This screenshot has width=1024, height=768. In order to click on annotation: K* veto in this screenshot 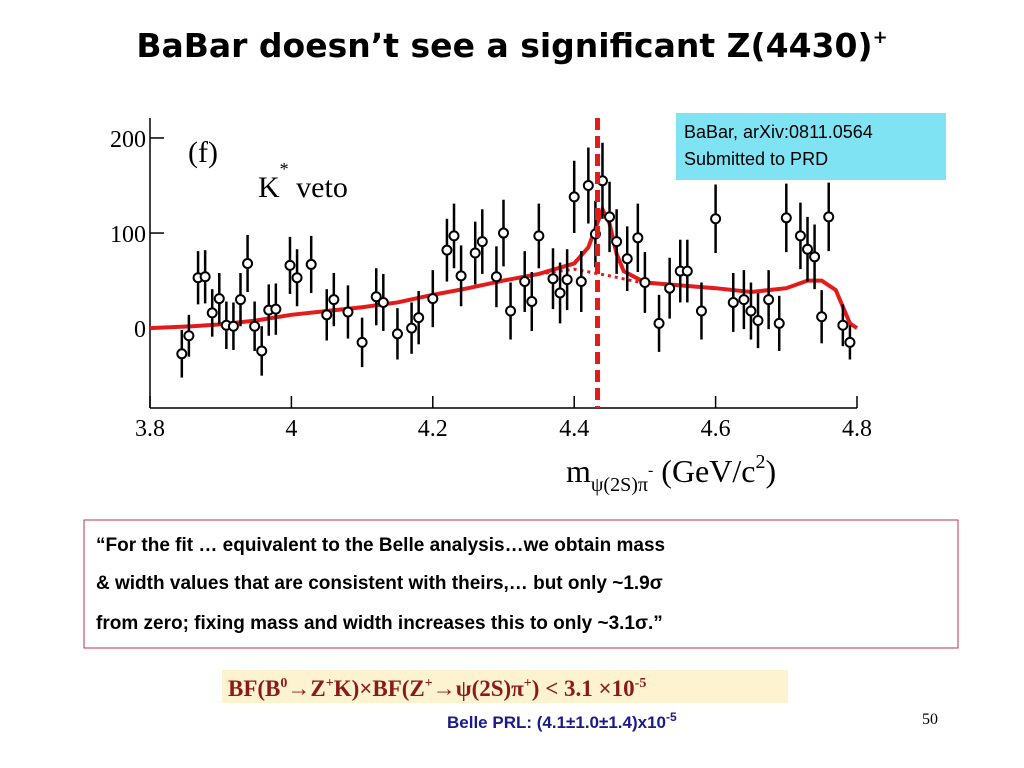, I will do `click(303, 181)`.